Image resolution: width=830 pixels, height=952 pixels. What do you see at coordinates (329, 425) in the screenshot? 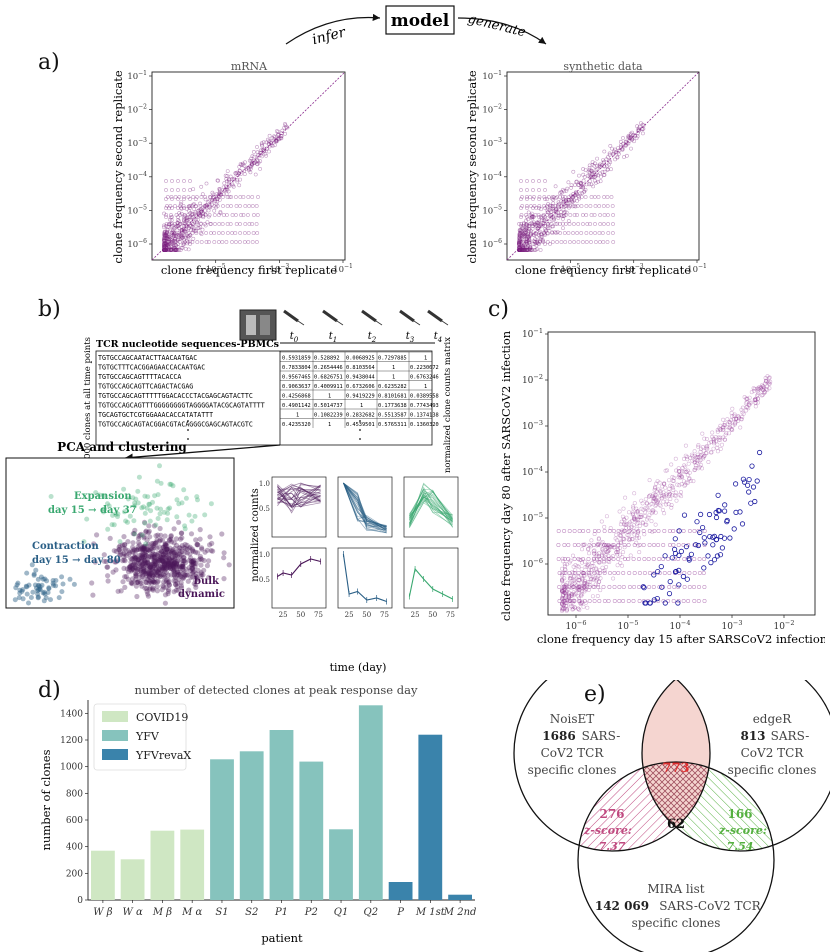
I see `matrix-cell: 1` at bounding box center [329, 425].